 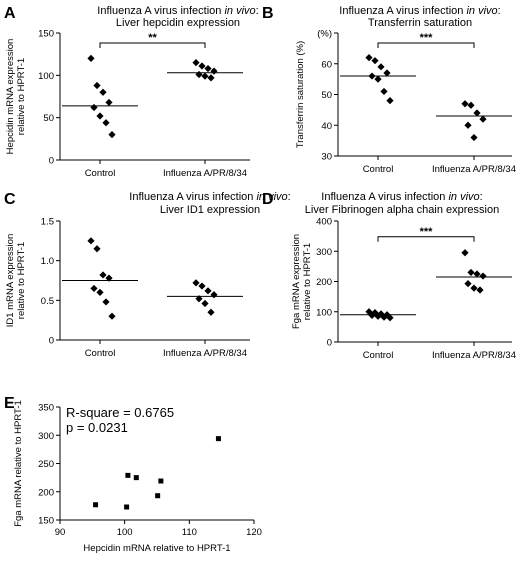 I want to click on y-axis-label-line: Transferrin saturation (%), so click(x=300, y=94).